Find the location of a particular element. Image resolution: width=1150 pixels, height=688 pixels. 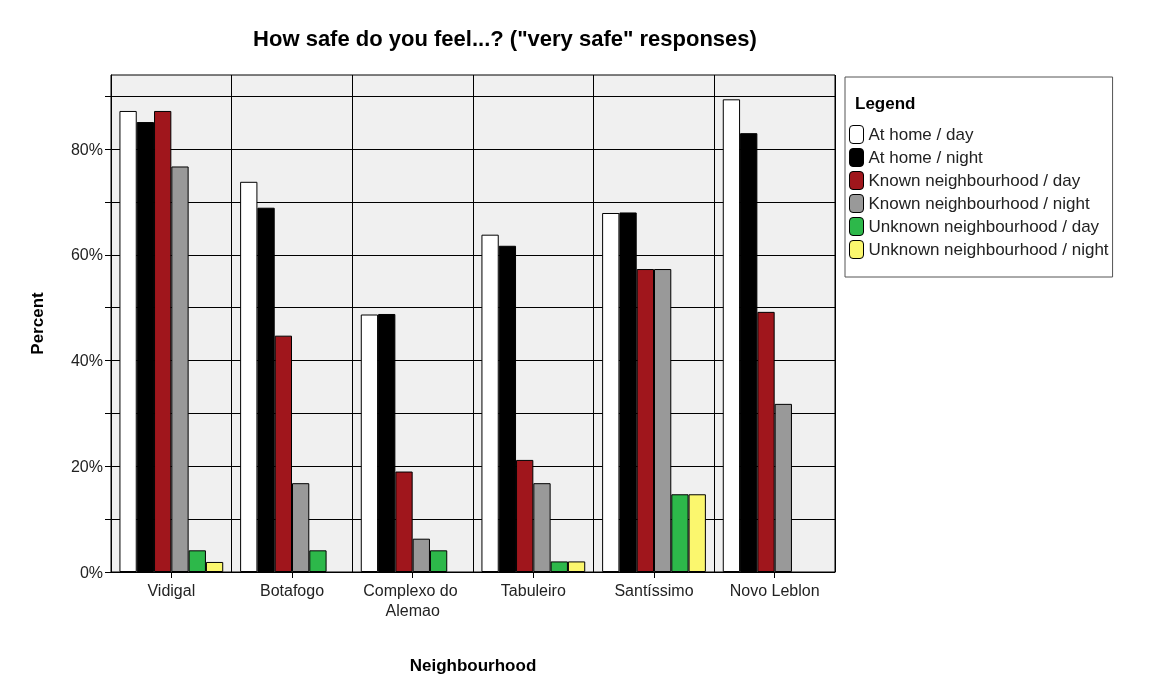

legend-title: Legend is located at coordinates (885, 103).